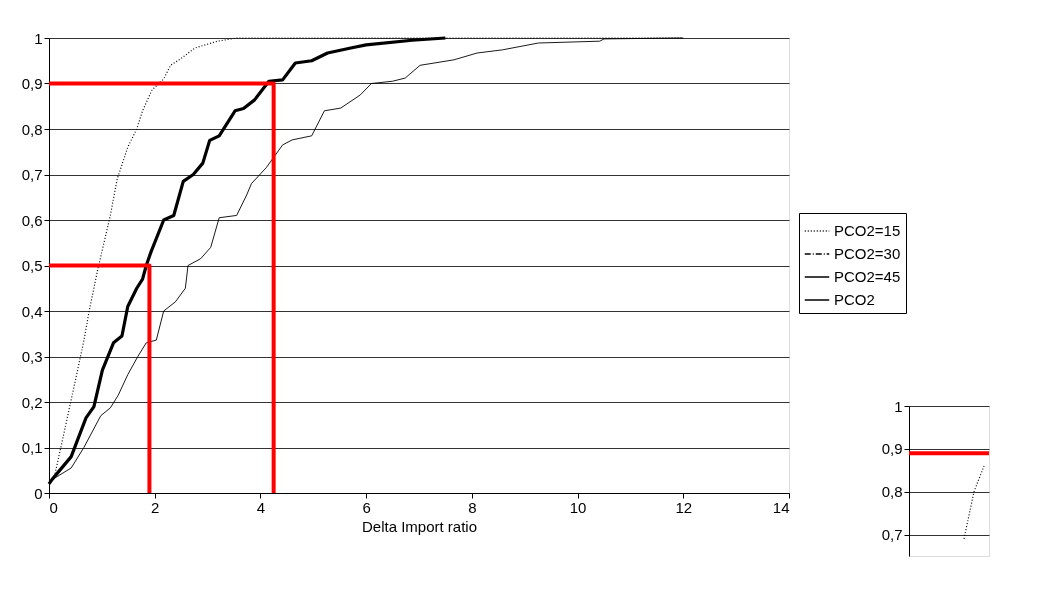 The image size is (1040, 597). What do you see at coordinates (867, 230) in the screenshot?
I see `legend-label: PCO2=15` at bounding box center [867, 230].